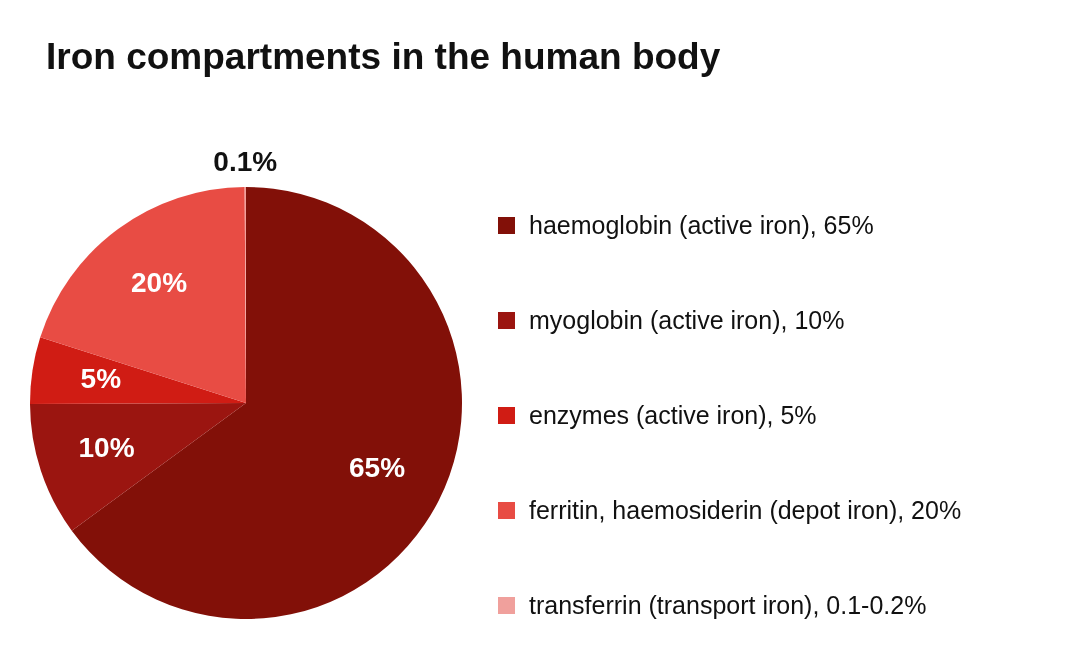 The width and height of the screenshot is (1065, 653). I want to click on legend-label: enzymes (active iron), 5%, so click(673, 415).